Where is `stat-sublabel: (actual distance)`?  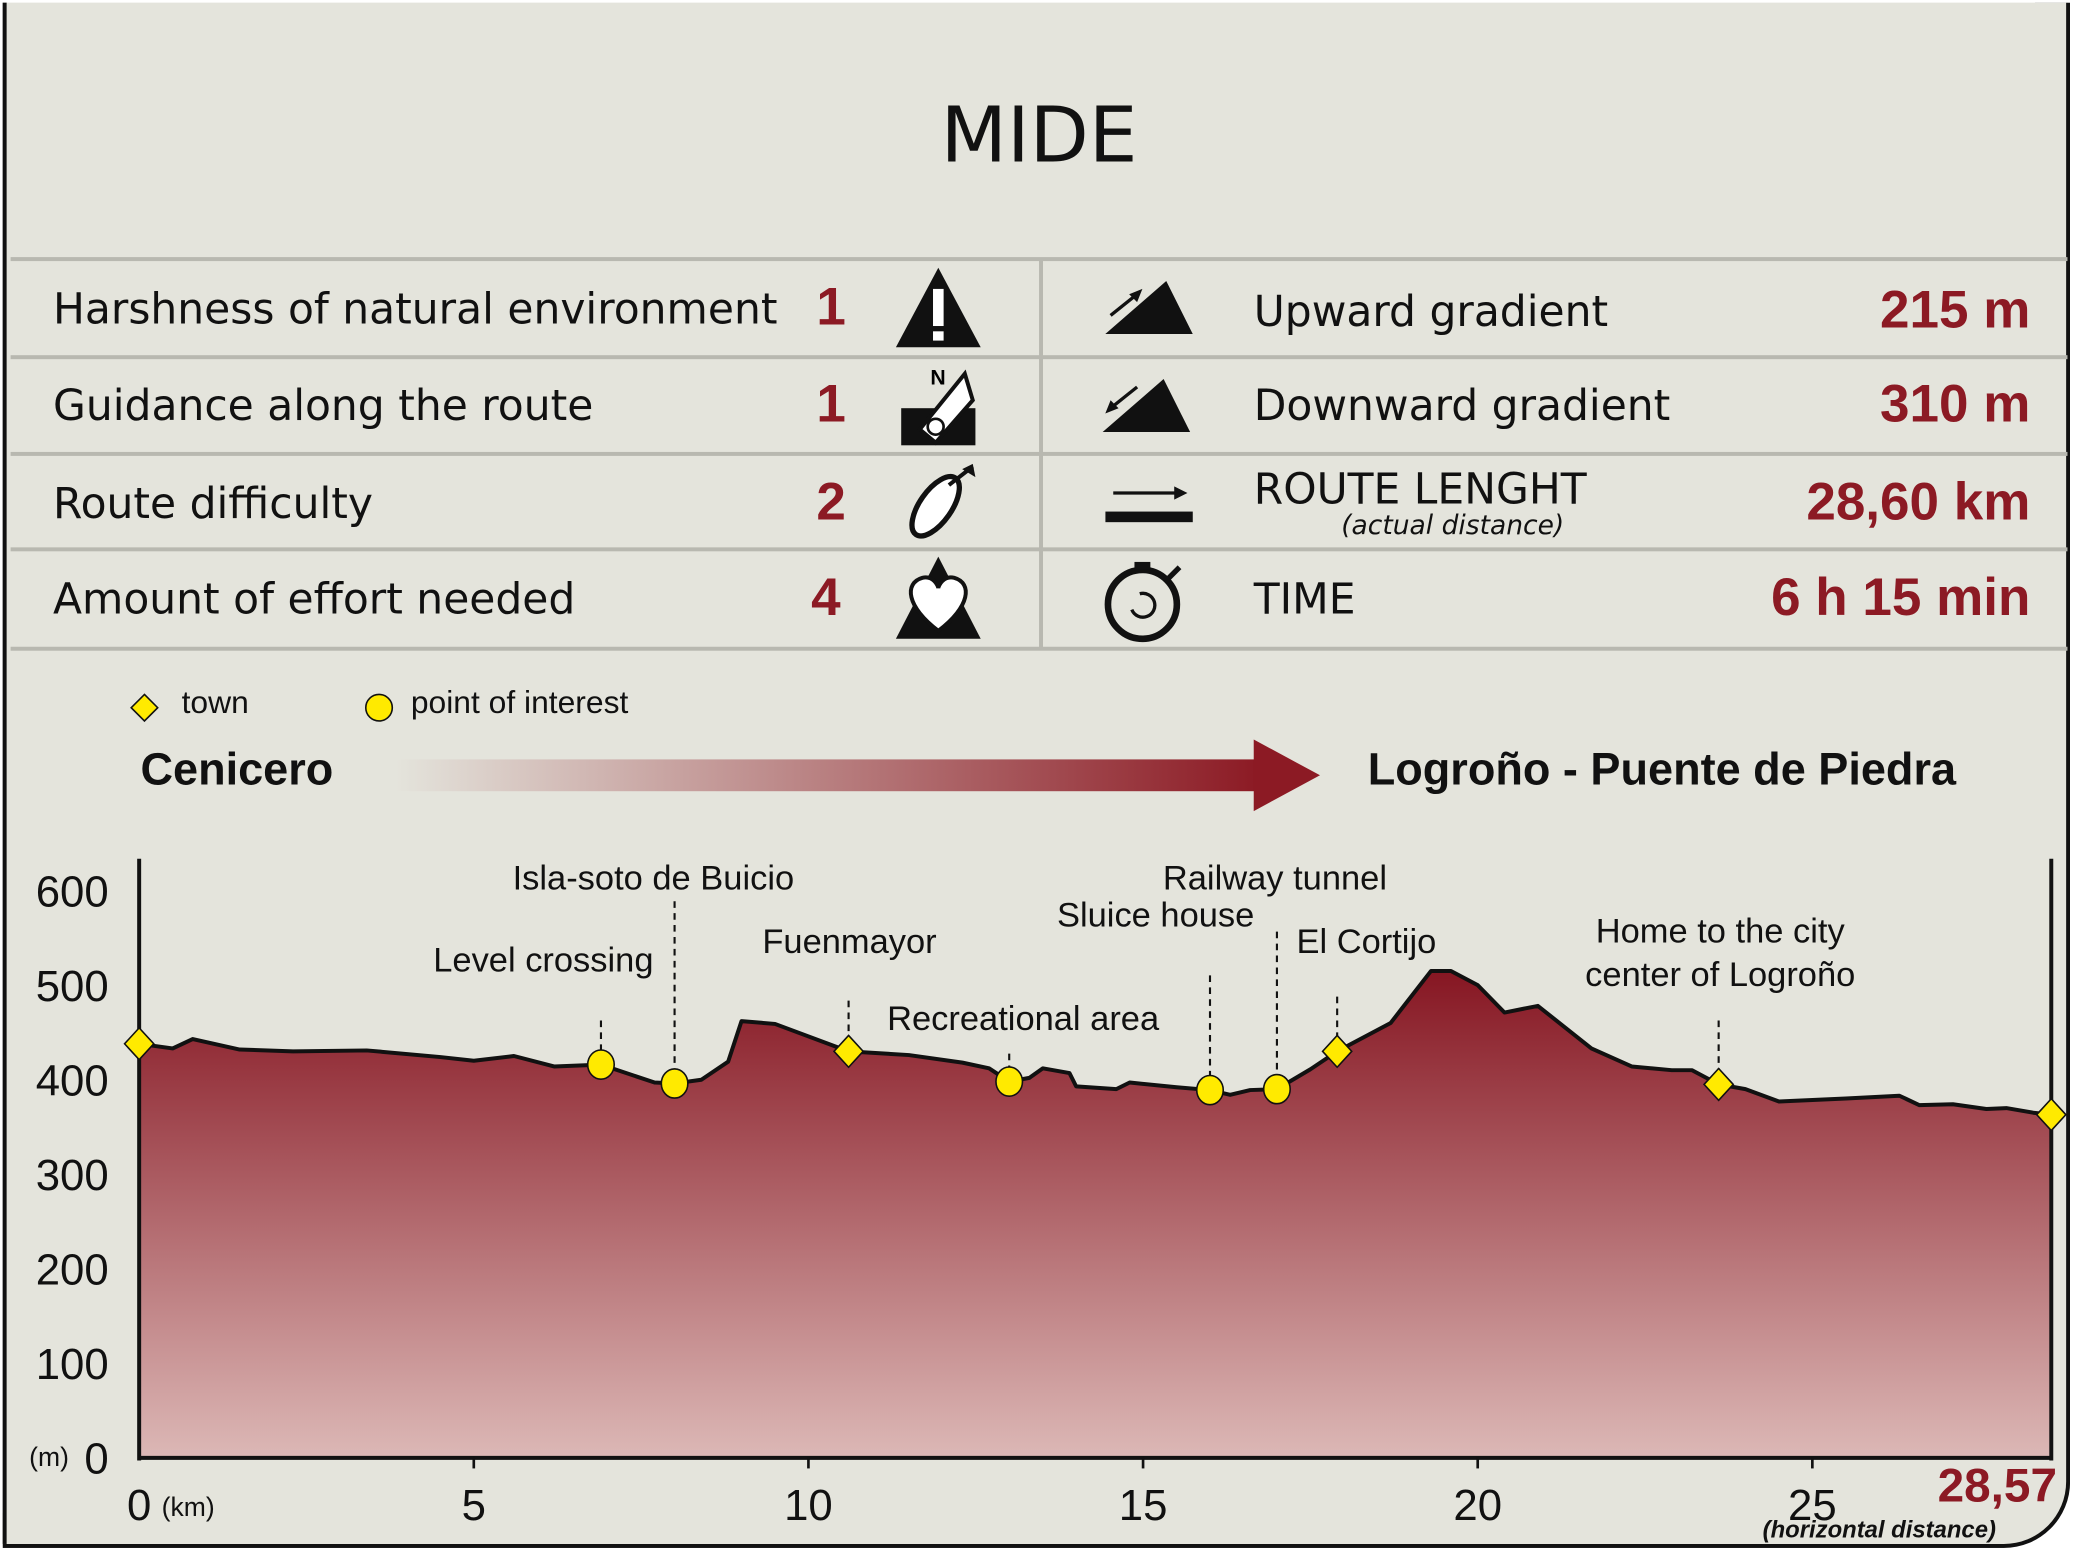 stat-sublabel: (actual distance) is located at coordinates (1453, 524).